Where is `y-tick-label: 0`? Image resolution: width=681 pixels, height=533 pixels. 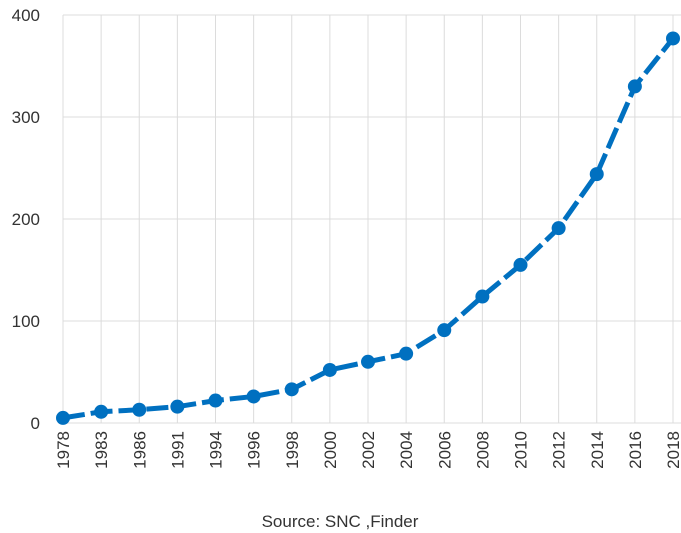 y-tick-label: 0 is located at coordinates (35, 423).